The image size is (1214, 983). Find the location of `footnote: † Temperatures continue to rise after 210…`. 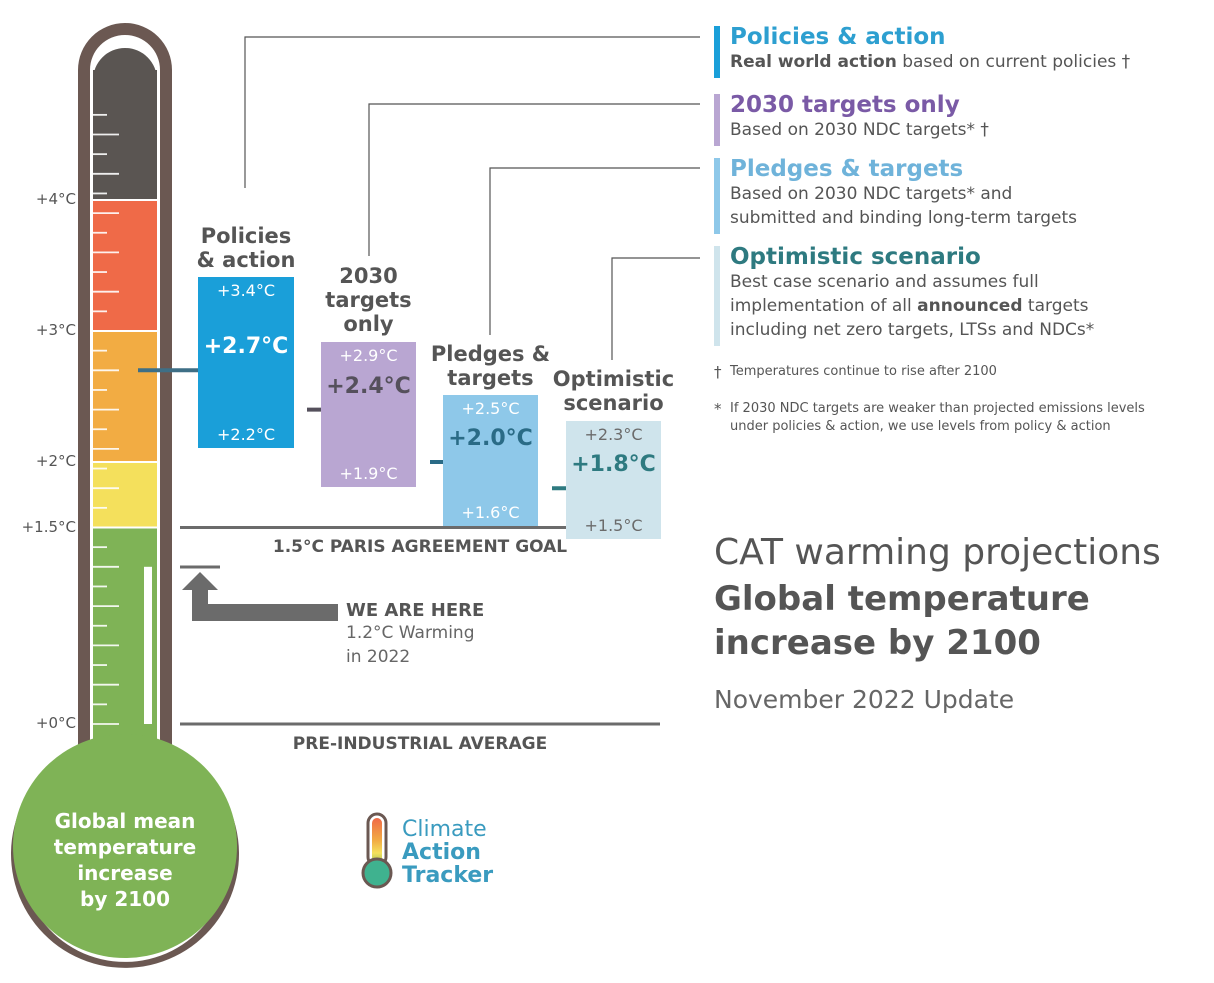

footnote: † Temperatures continue to rise after 210… is located at coordinates (959, 372).